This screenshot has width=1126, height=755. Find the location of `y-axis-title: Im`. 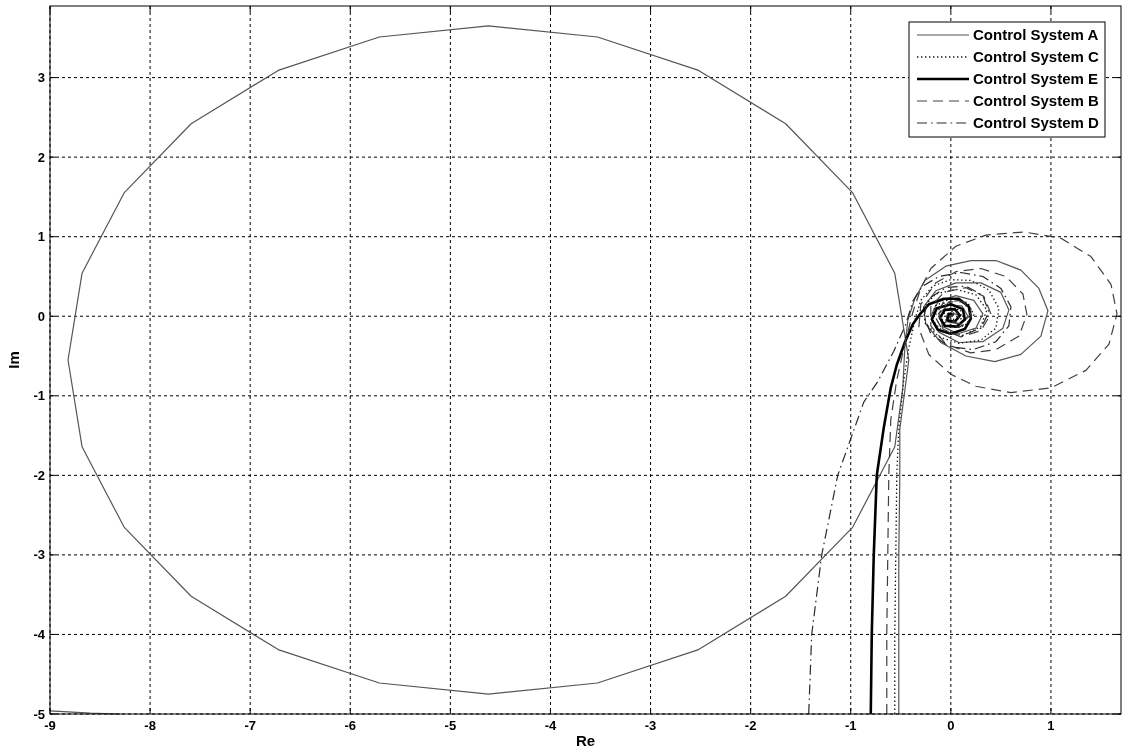

y-axis-title: Im is located at coordinates (13, 360).